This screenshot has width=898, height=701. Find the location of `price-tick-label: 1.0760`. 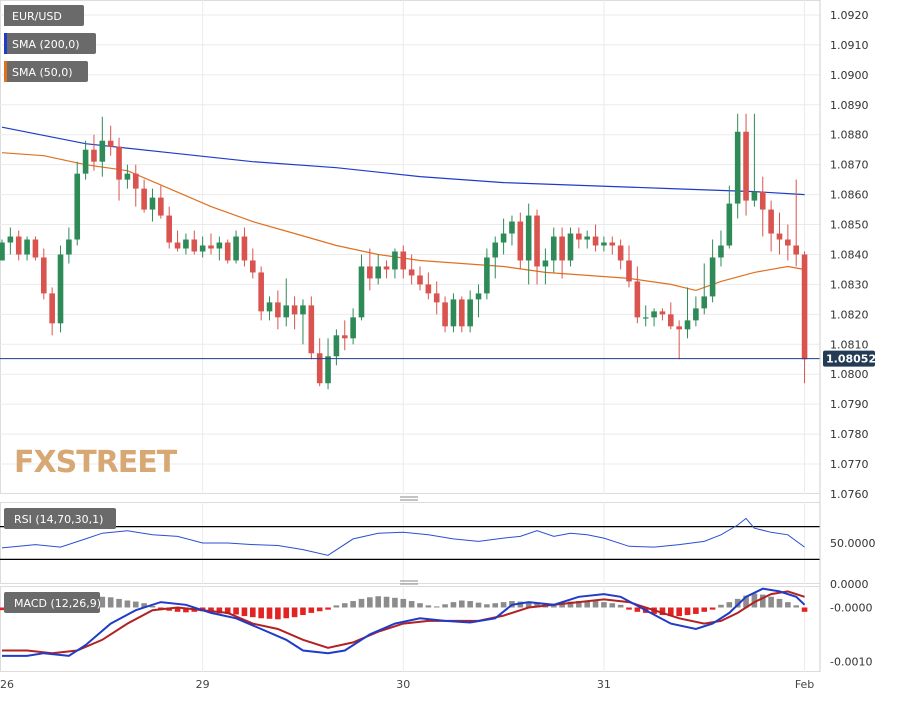

price-tick-label: 1.0760 is located at coordinates (849, 494).